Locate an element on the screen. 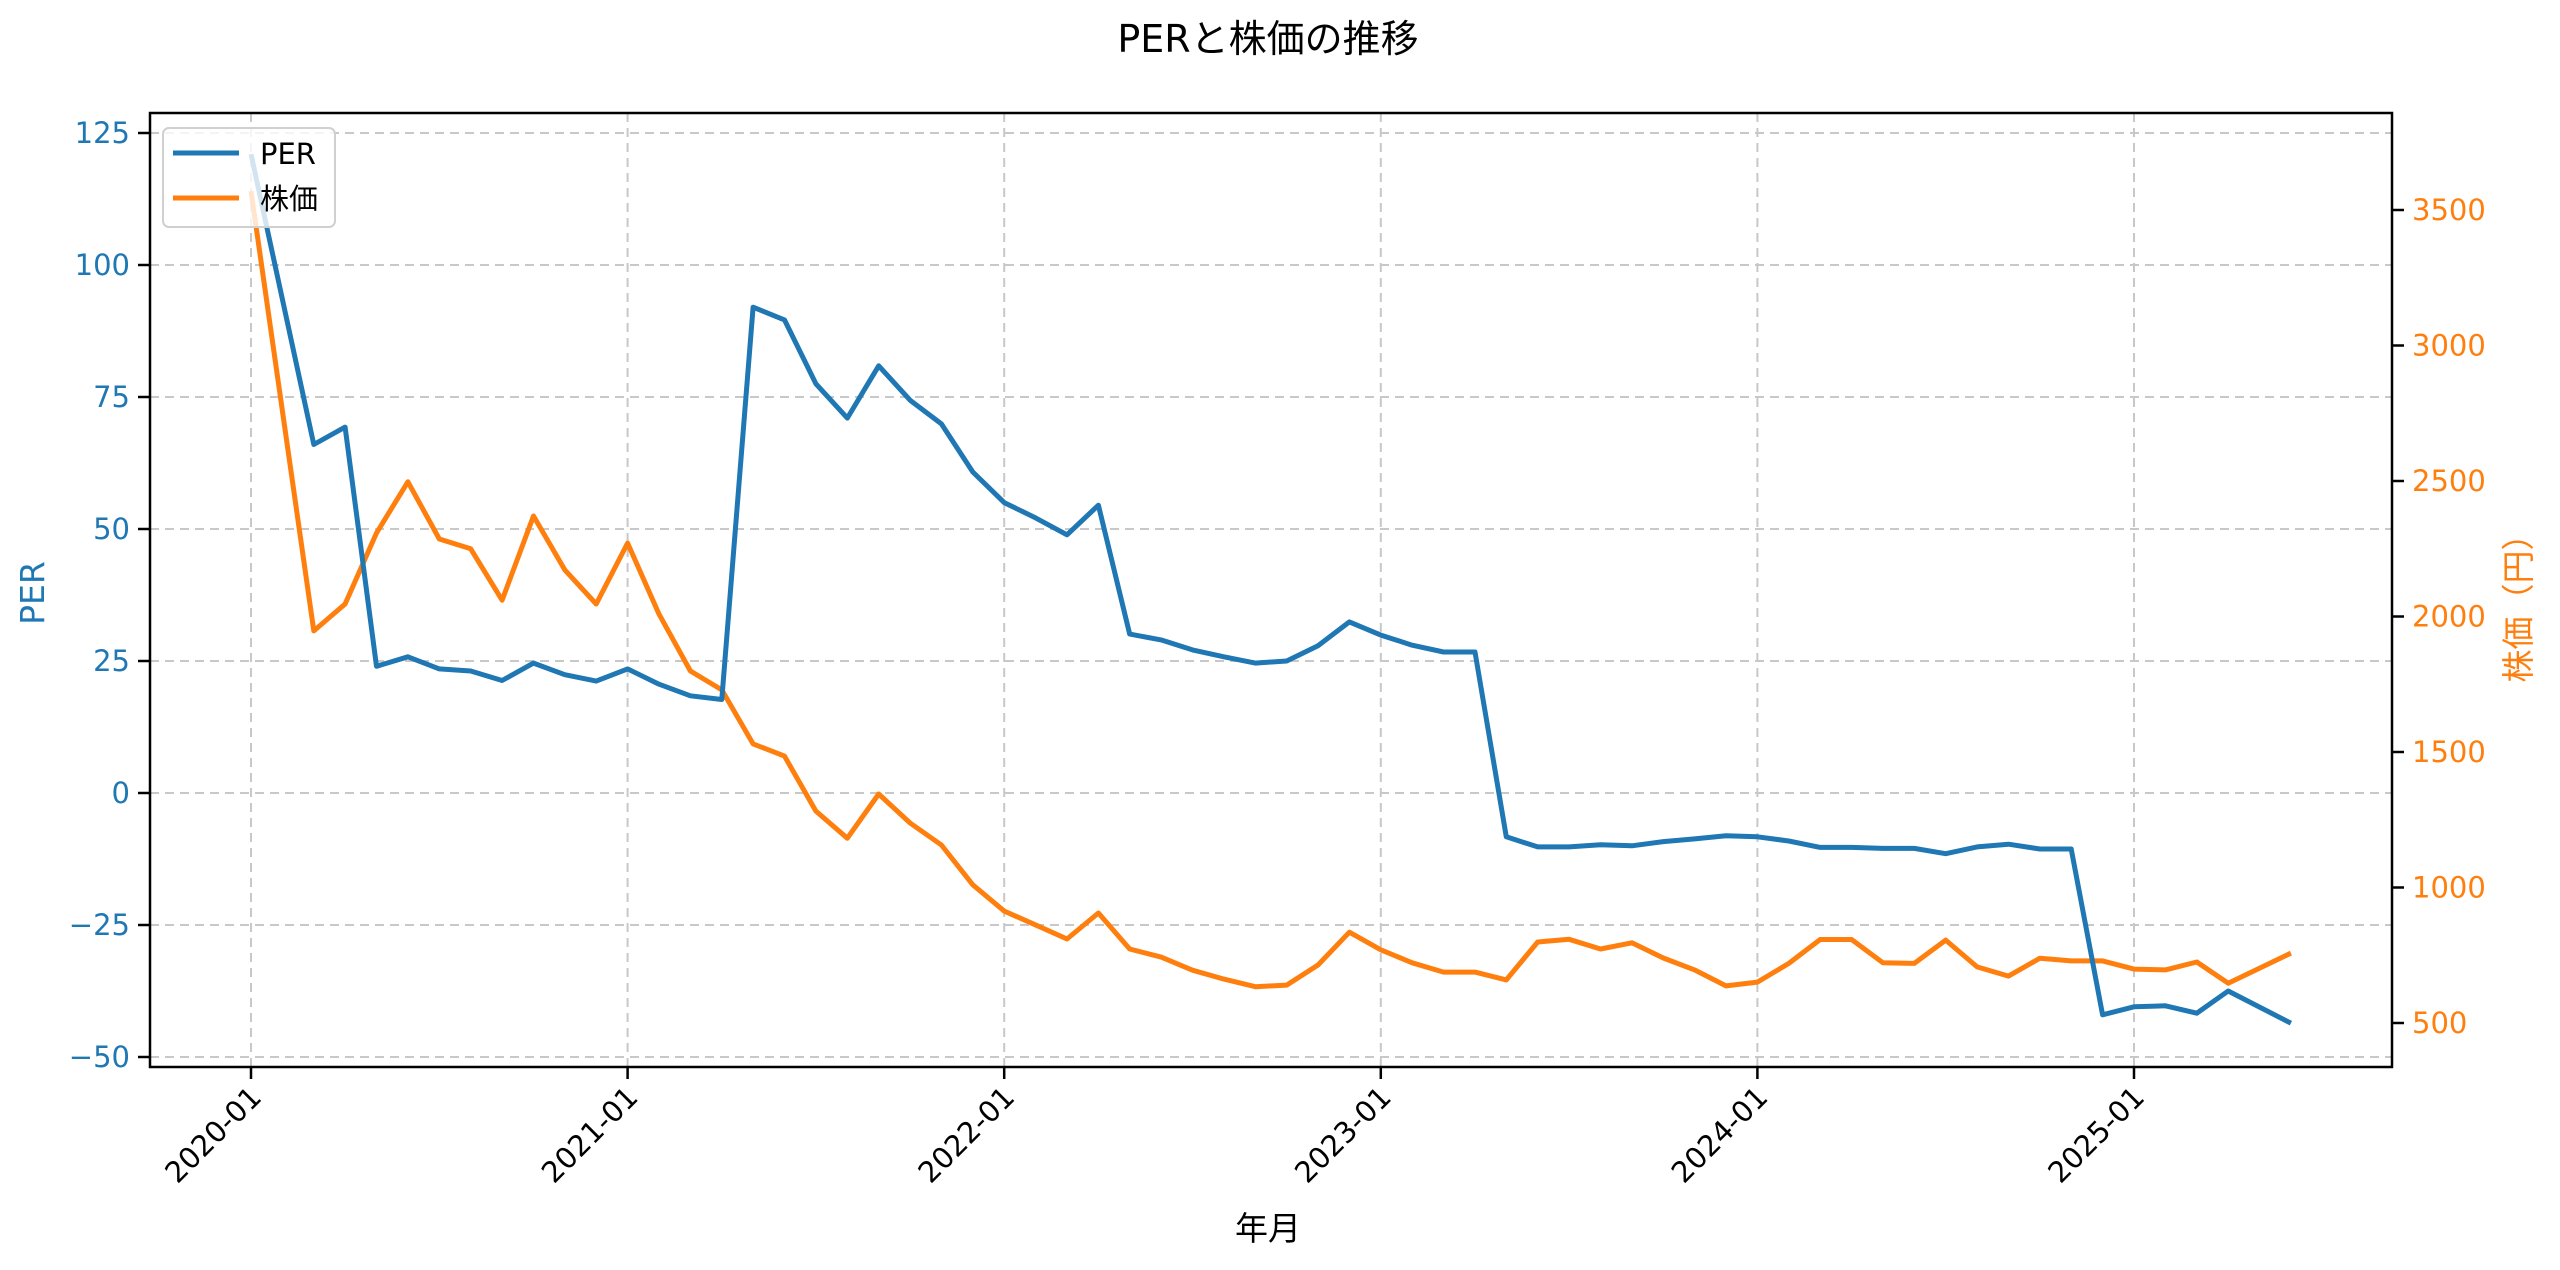  left-tick-label: 100 is located at coordinates (102, 265).